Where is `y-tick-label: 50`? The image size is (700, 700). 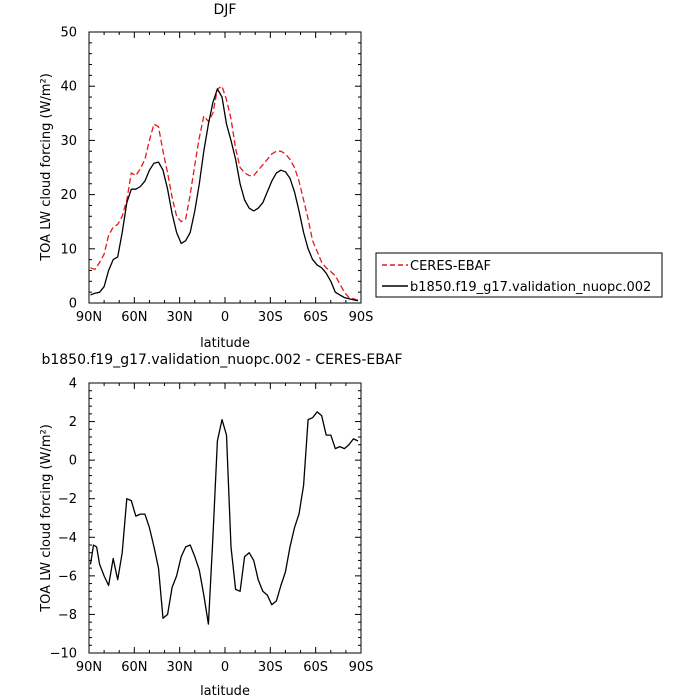
y-tick-label: 50 is located at coordinates (68, 33).